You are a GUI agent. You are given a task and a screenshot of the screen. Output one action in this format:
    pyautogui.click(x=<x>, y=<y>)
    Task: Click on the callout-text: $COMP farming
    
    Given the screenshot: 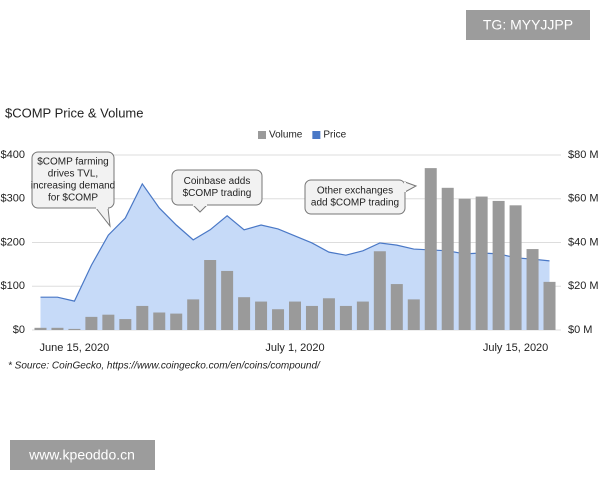 What is the action you would take?
    pyautogui.click(x=73, y=162)
    